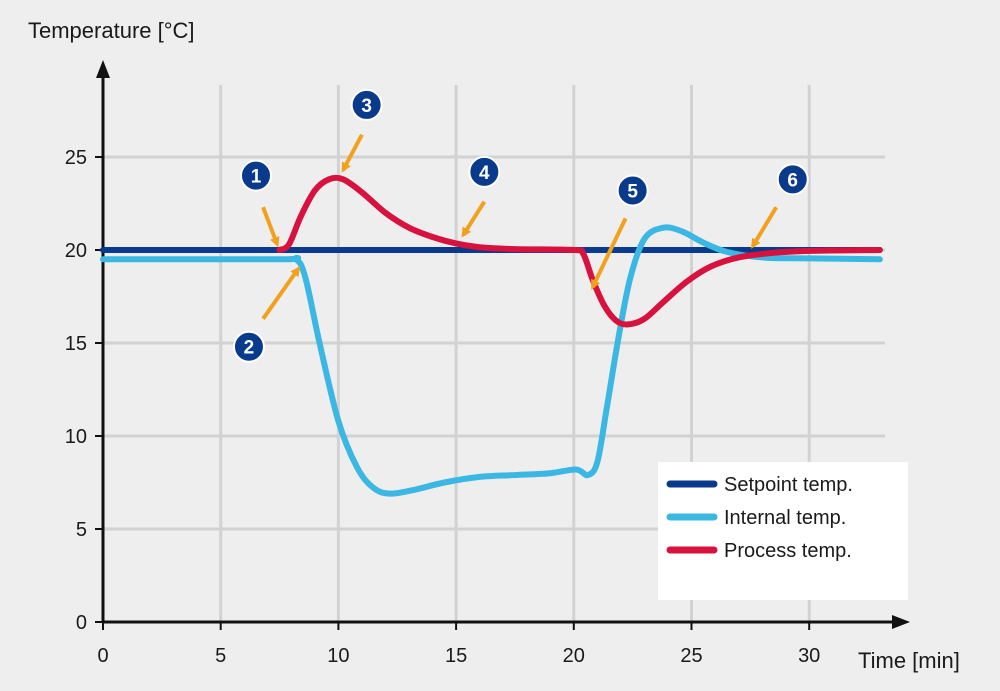  Describe the element at coordinates (574, 656) in the screenshot. I see `x-tick-label: 20` at that location.